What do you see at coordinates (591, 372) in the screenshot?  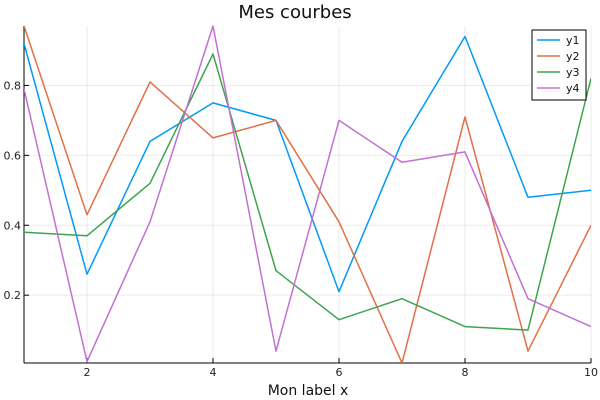 I see `x-tick-label: 10` at bounding box center [591, 372].